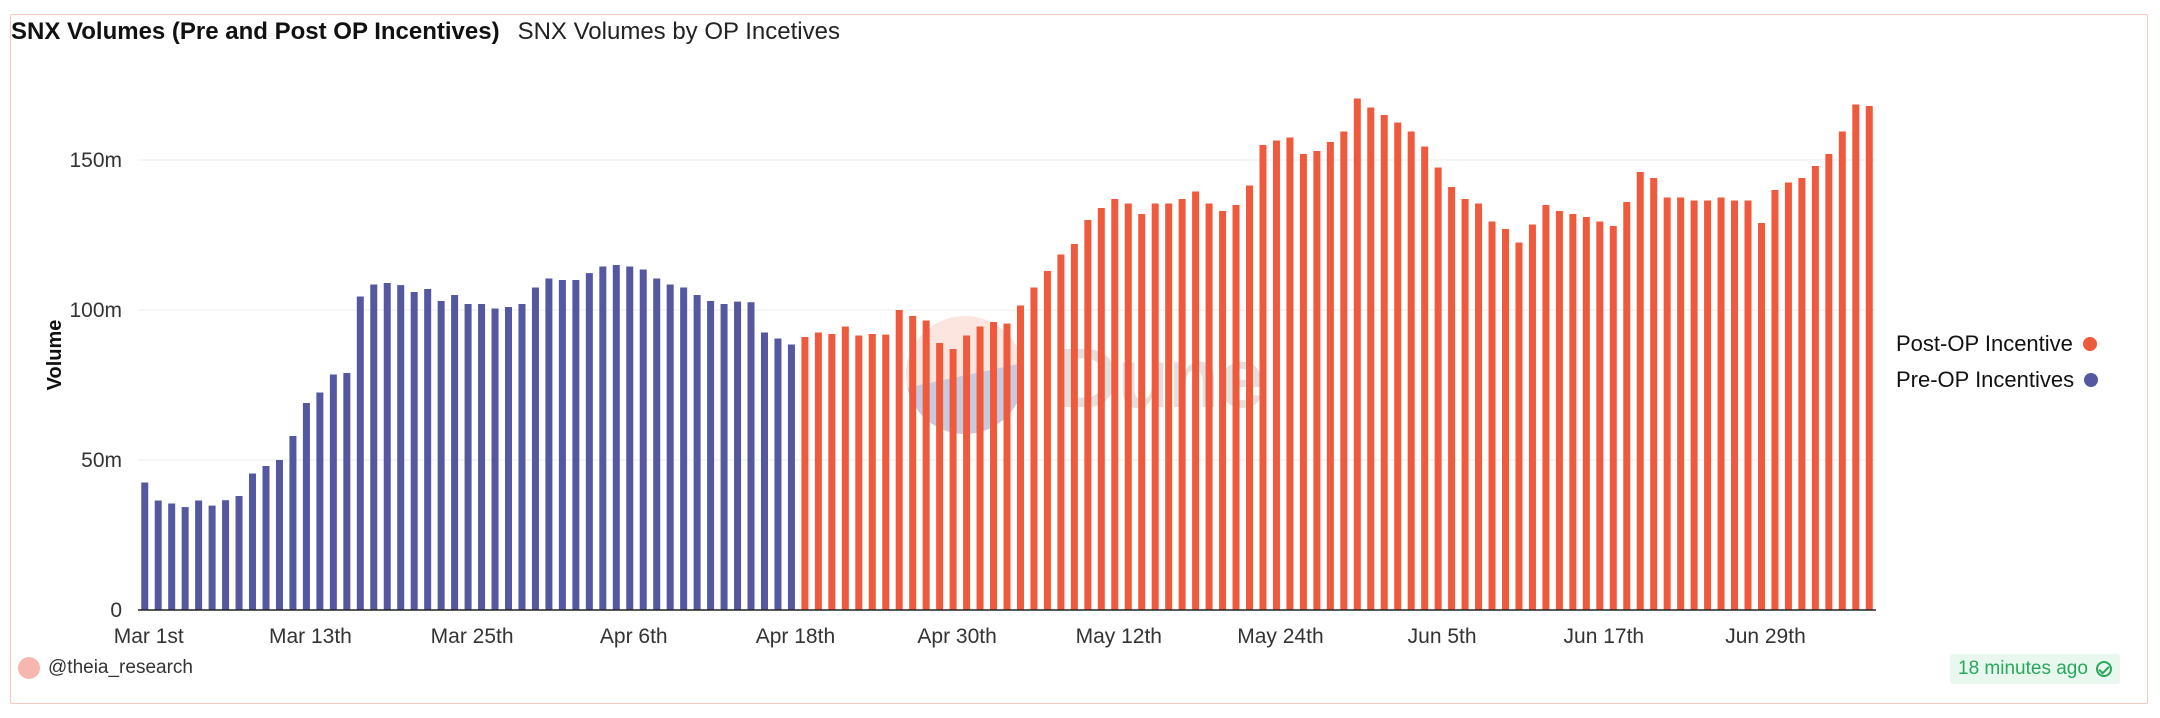  I want to click on y-tick-label: 0, so click(116, 610).